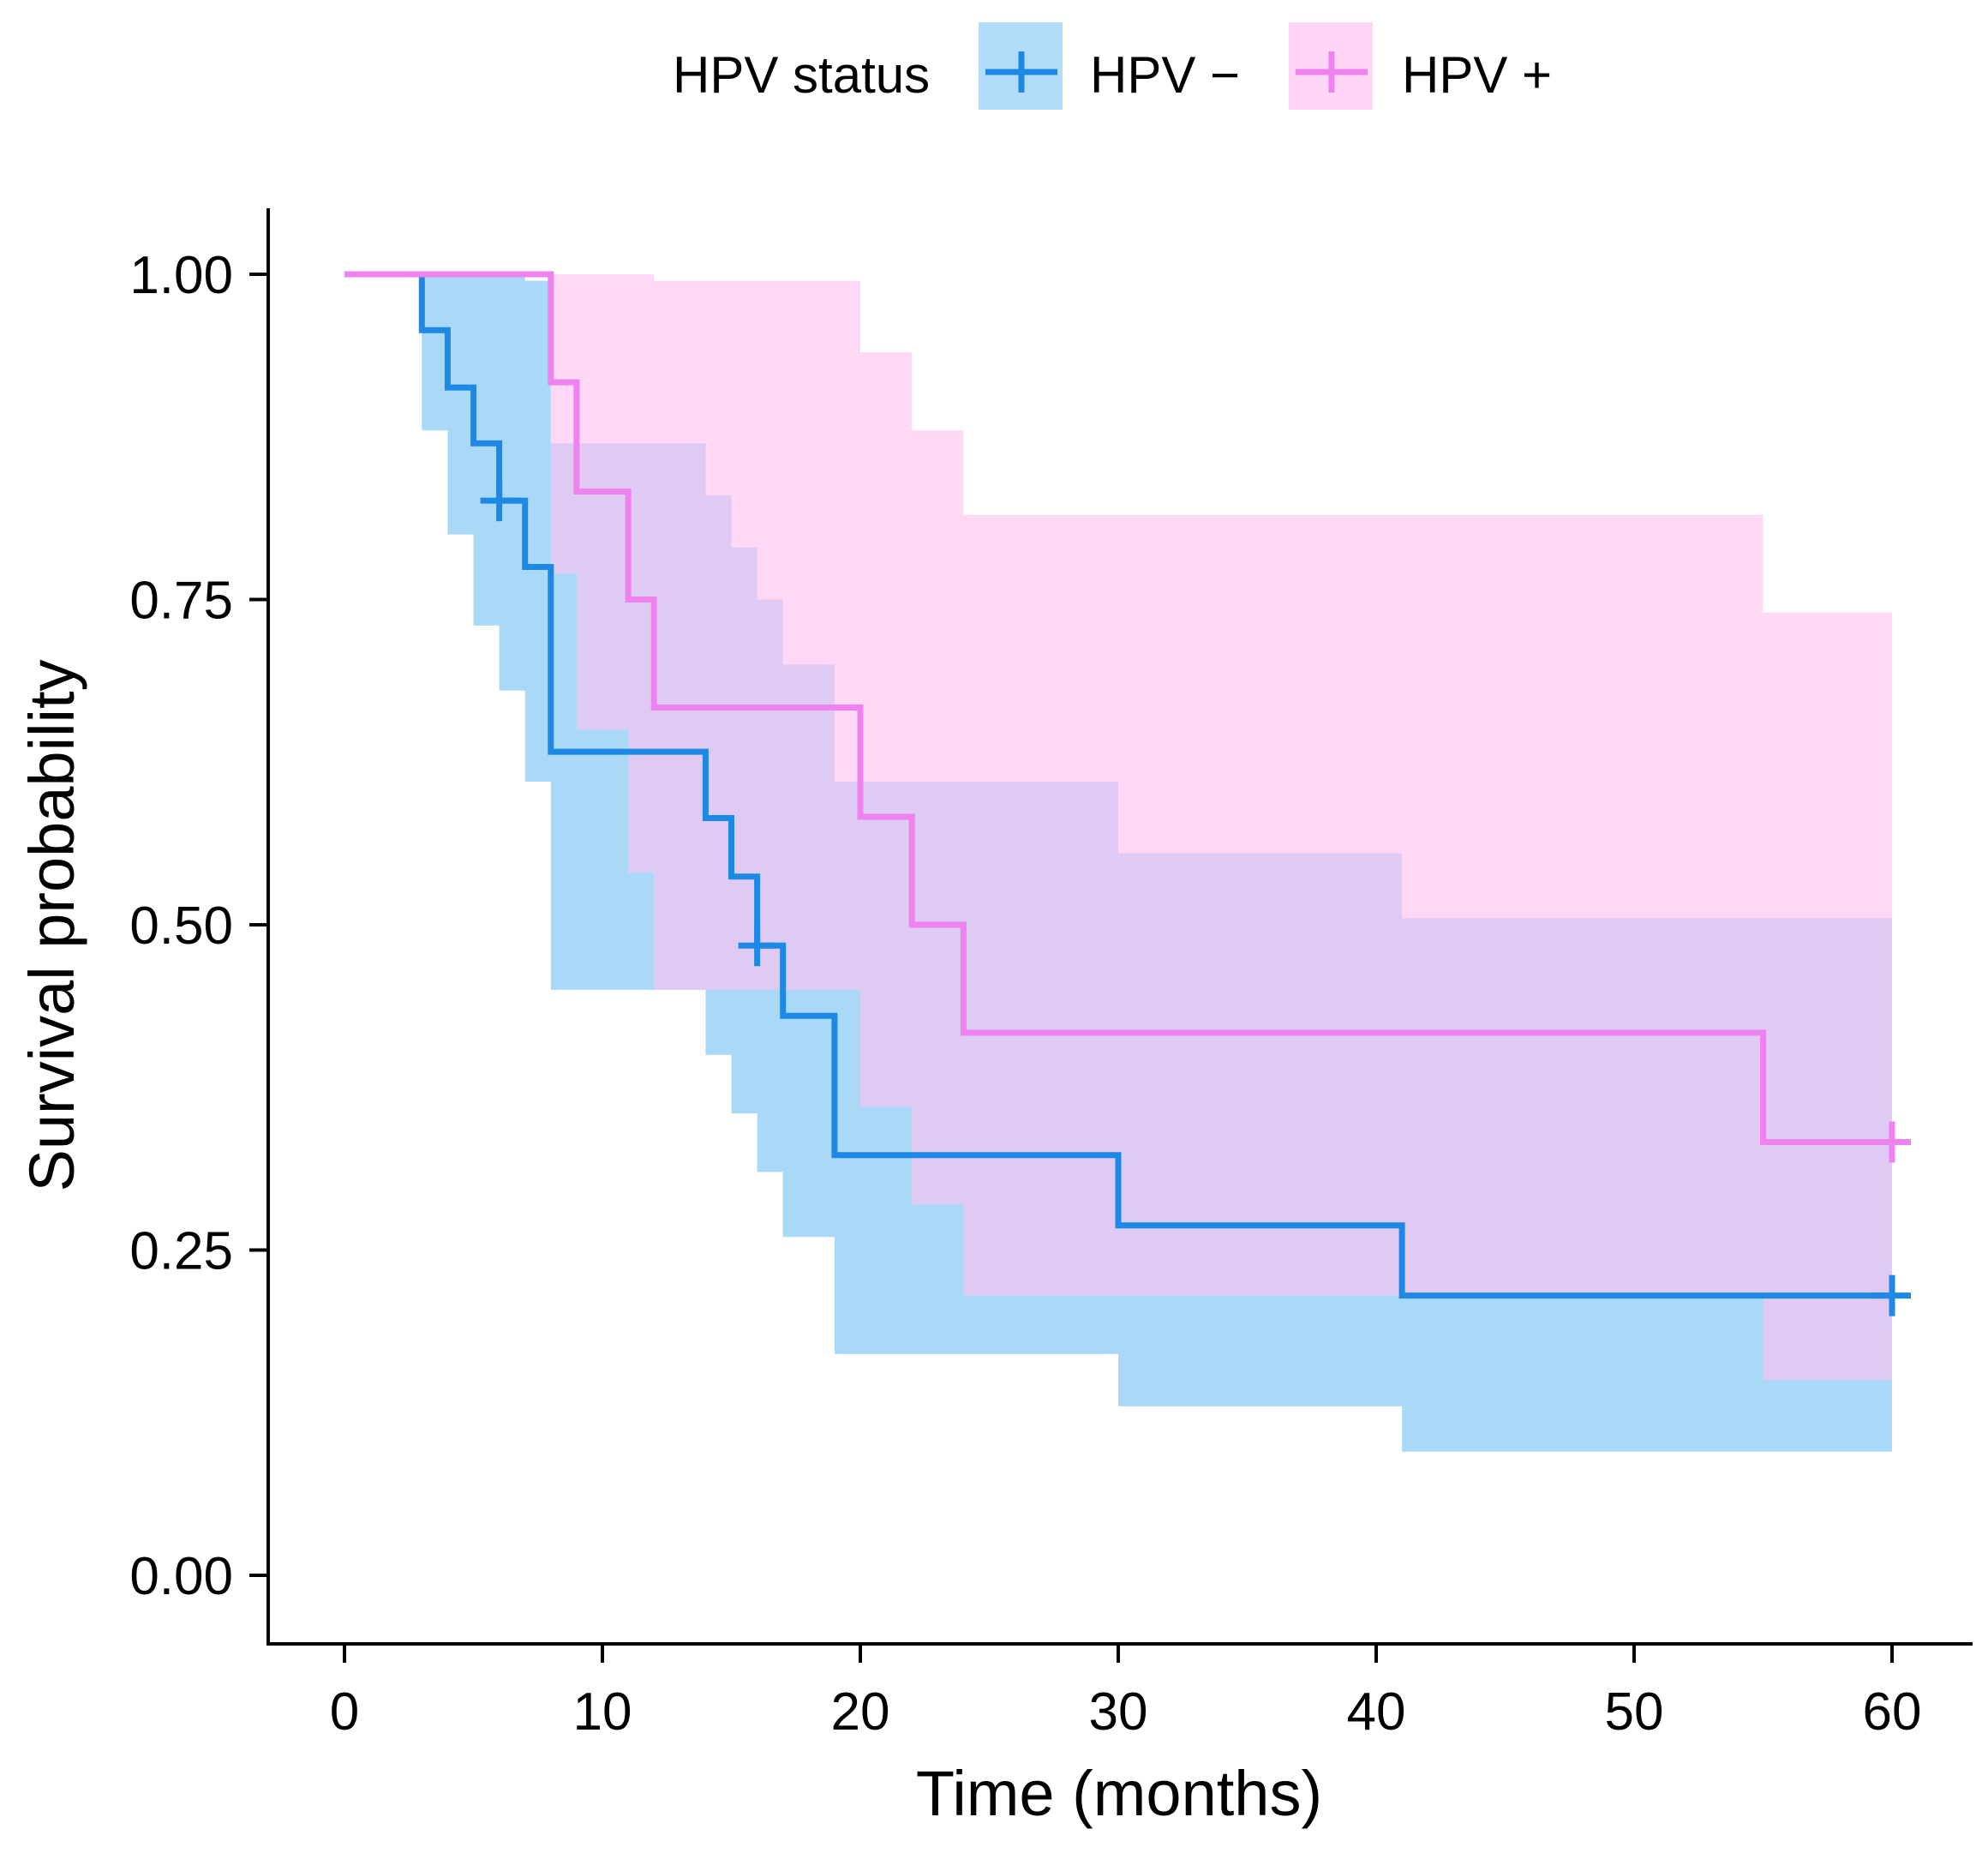 The height and width of the screenshot is (1853, 1988). Describe the element at coordinates (181, 275) in the screenshot. I see `y-tick-label: 1.00` at that location.